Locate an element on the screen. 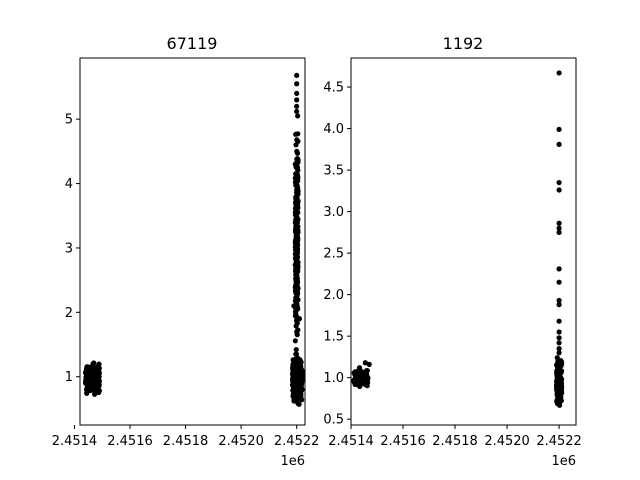 The image size is (640, 480). y-tick-label-right: 1.0 is located at coordinates (333, 378).